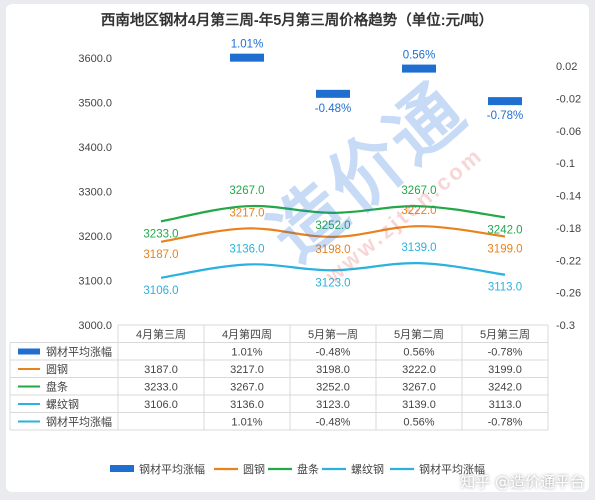 The image size is (595, 500). What do you see at coordinates (160, 255) in the screenshot?
I see `line-data-label: 3187.0` at bounding box center [160, 255].